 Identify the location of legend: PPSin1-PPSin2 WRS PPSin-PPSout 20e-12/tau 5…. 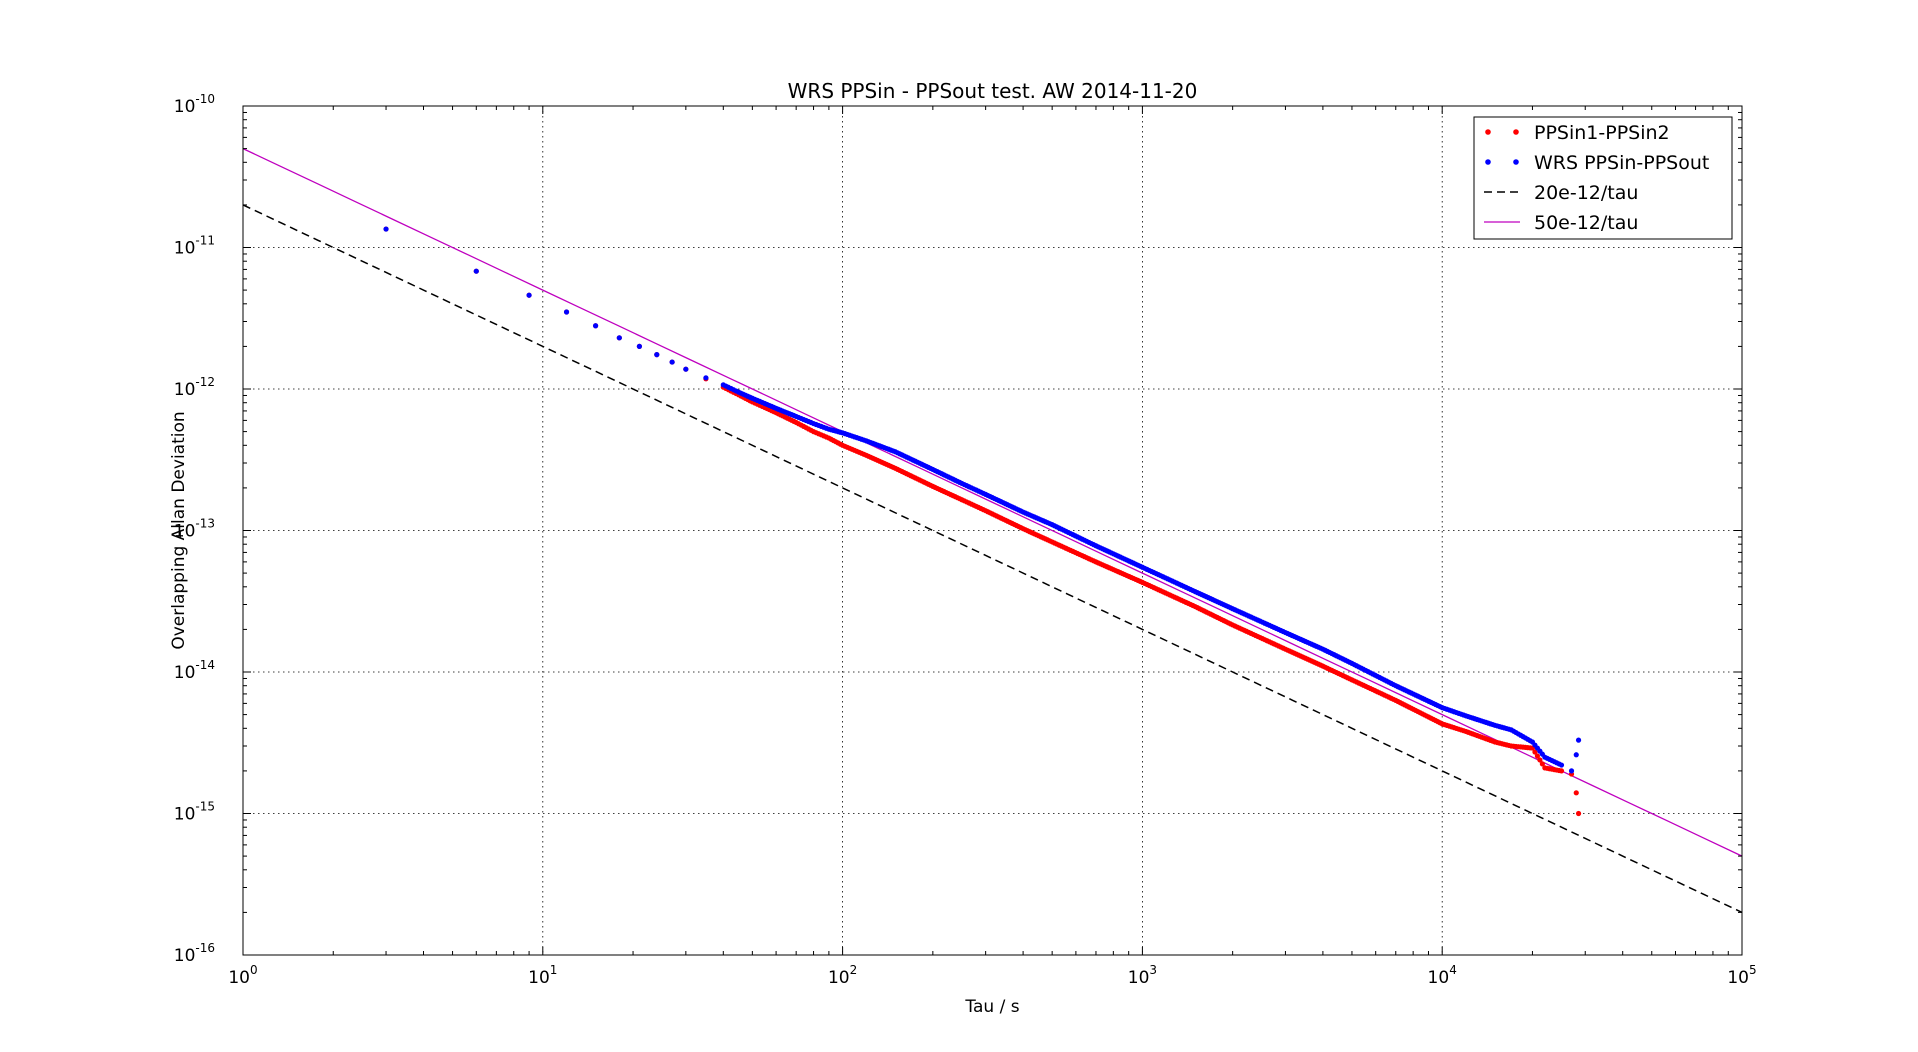
(1603, 178).